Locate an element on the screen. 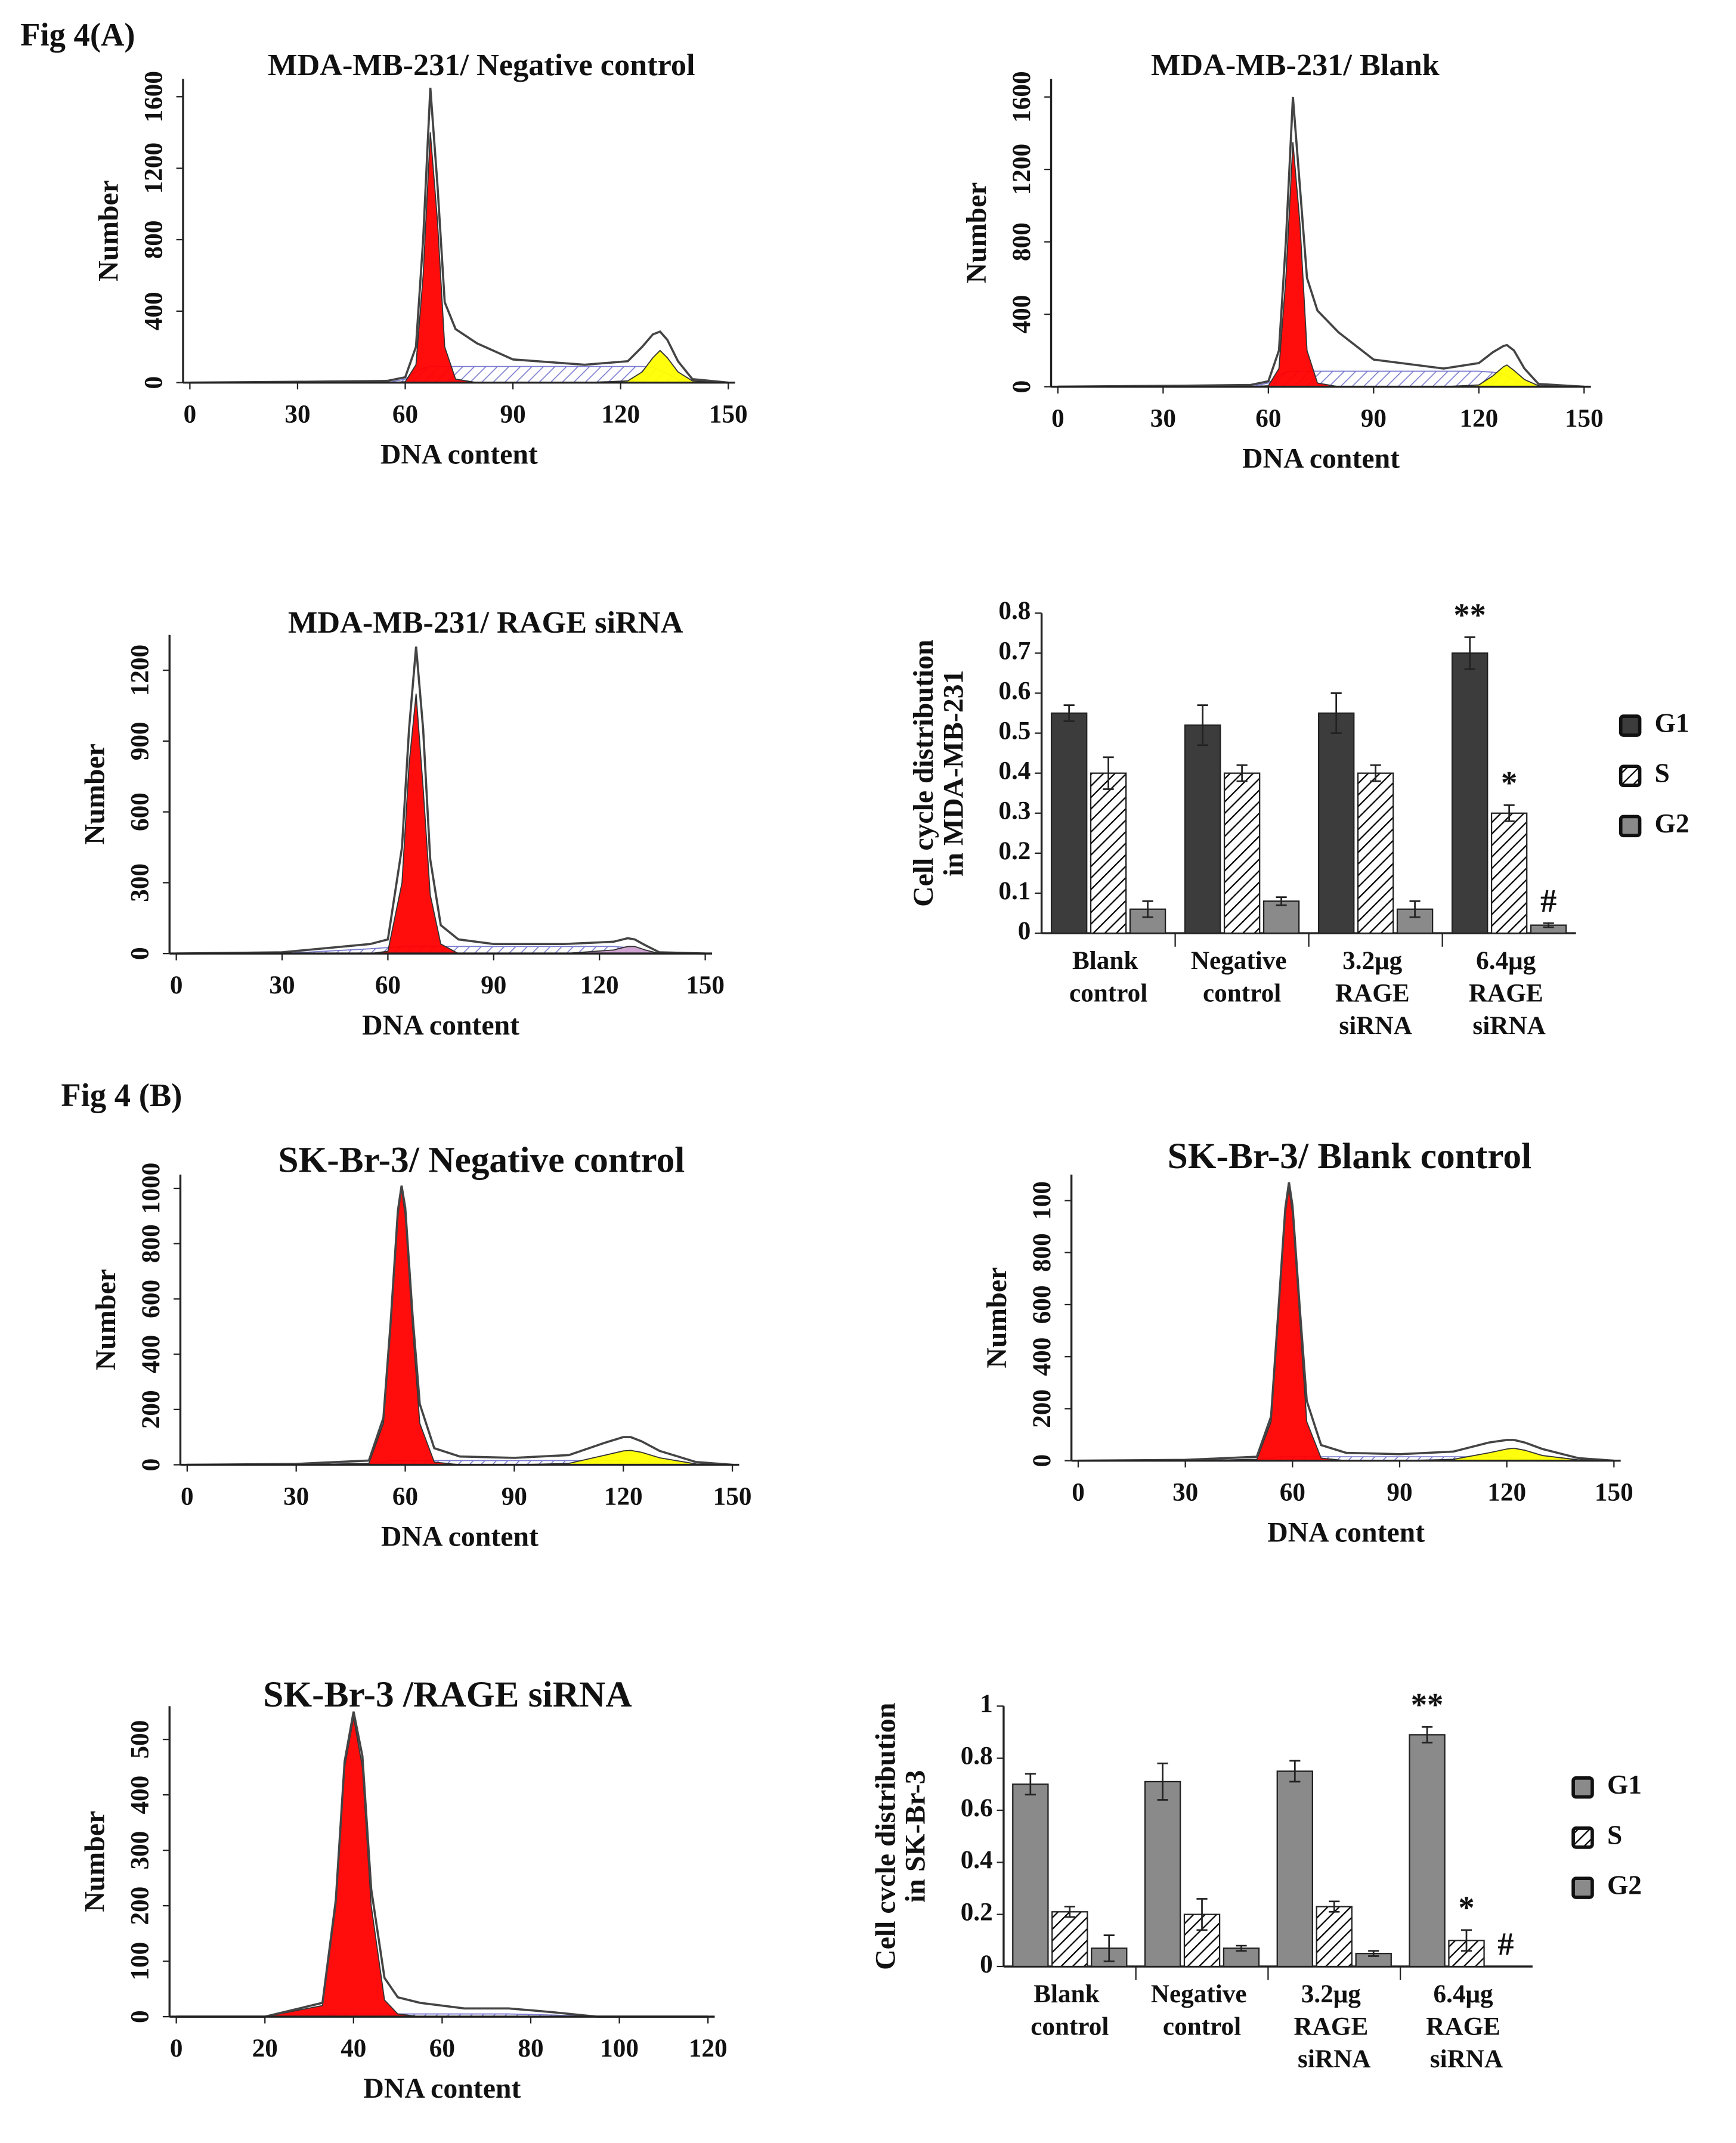  y-tick-label: 1200 is located at coordinates (153, 168).